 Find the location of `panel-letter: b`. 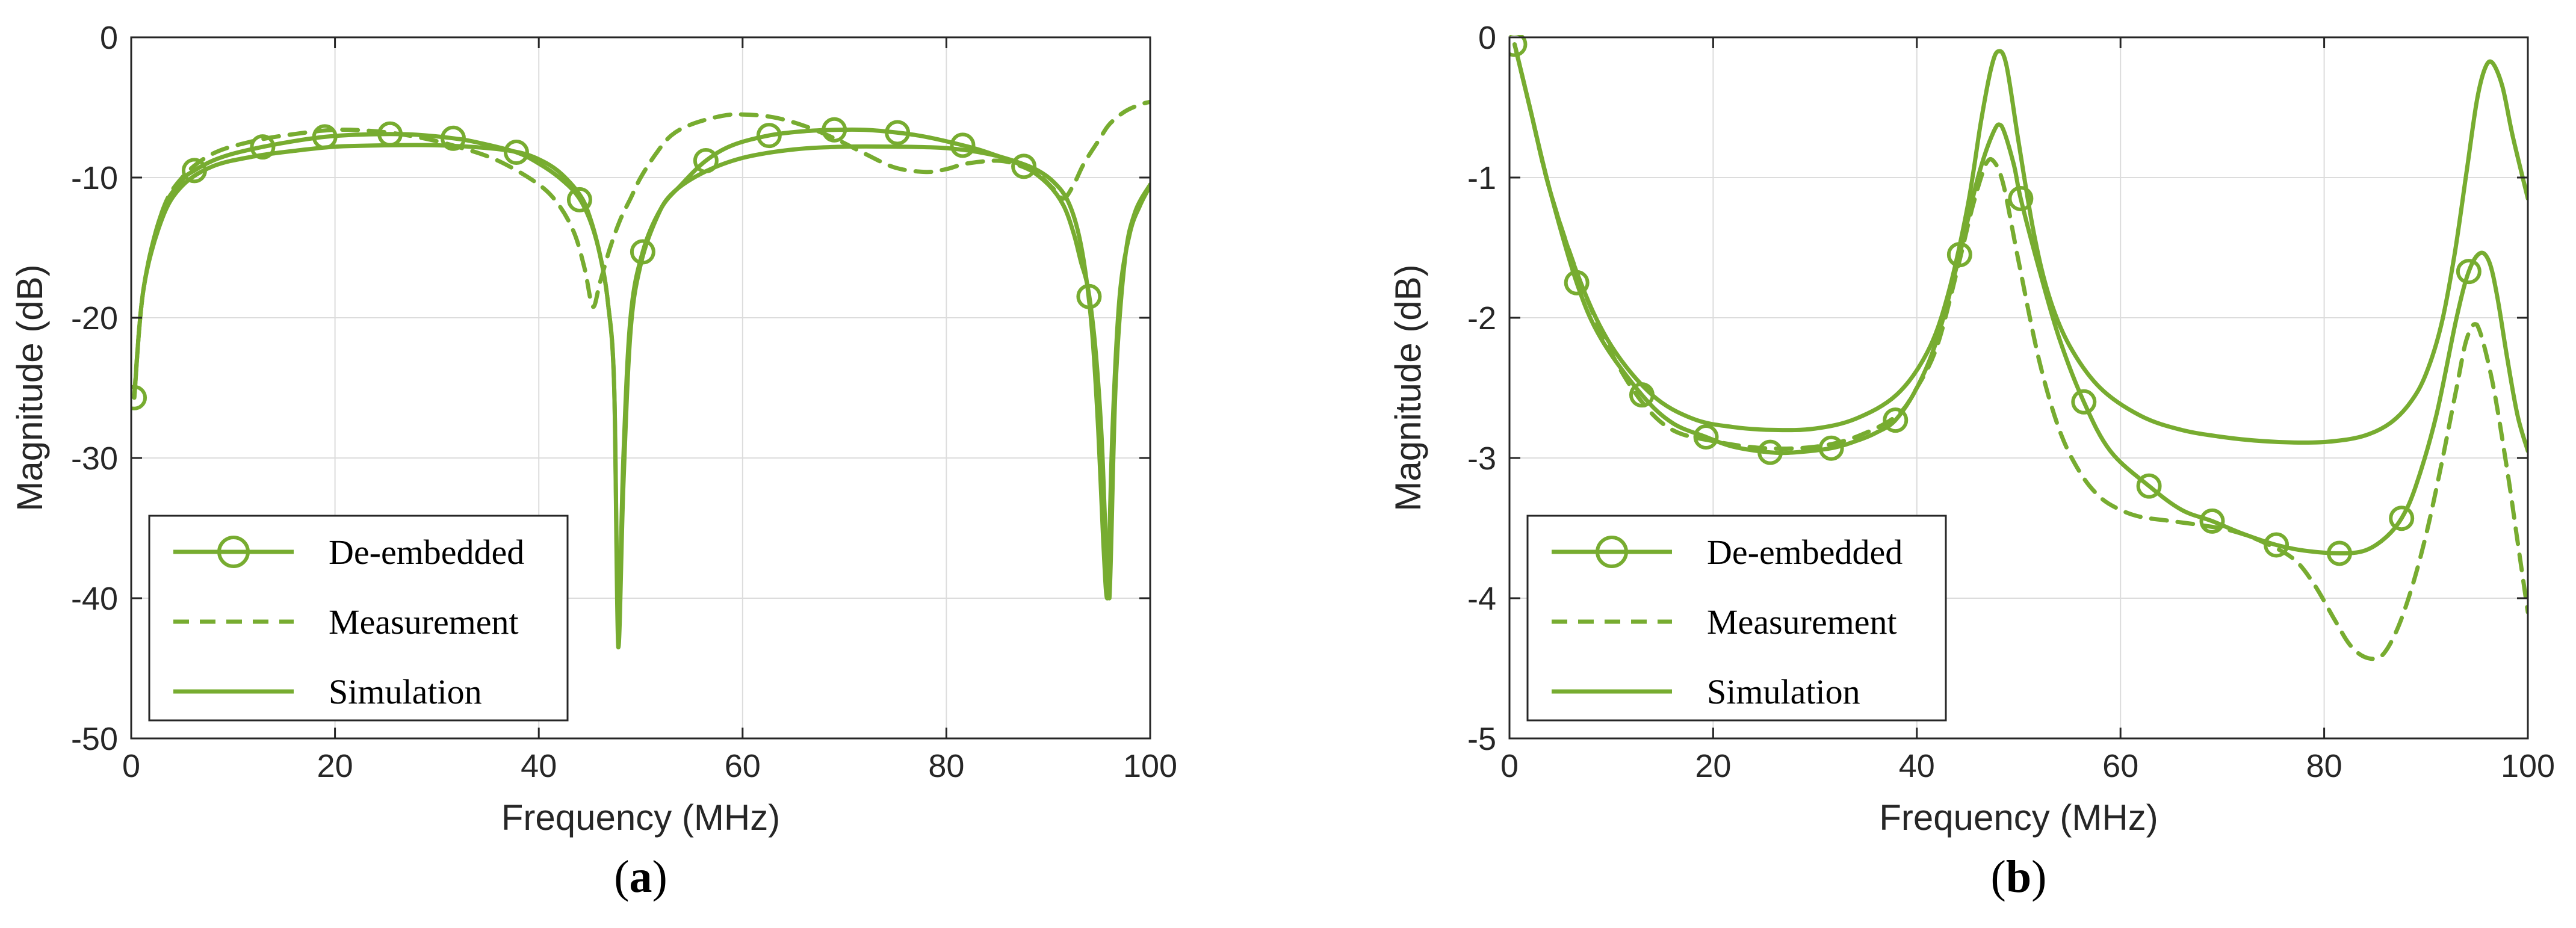

panel-letter: b is located at coordinates (2018, 877).